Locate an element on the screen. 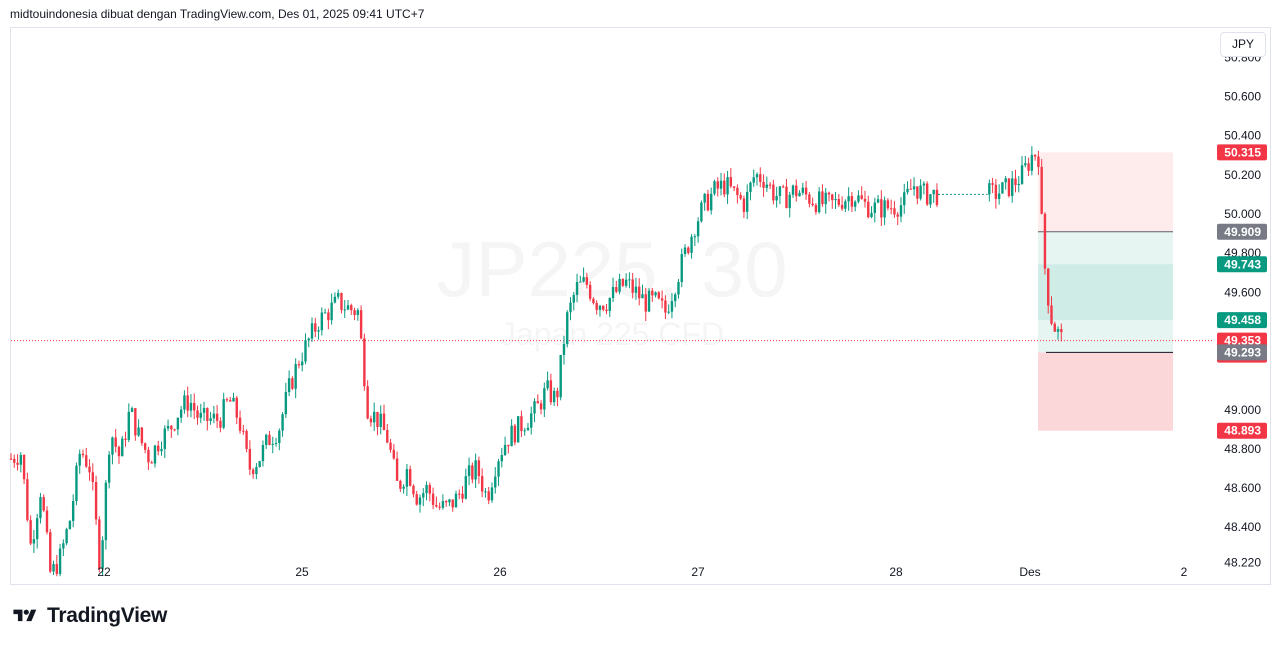 The image size is (1281, 646). x-axis-tick-label: Des is located at coordinates (1029, 572).